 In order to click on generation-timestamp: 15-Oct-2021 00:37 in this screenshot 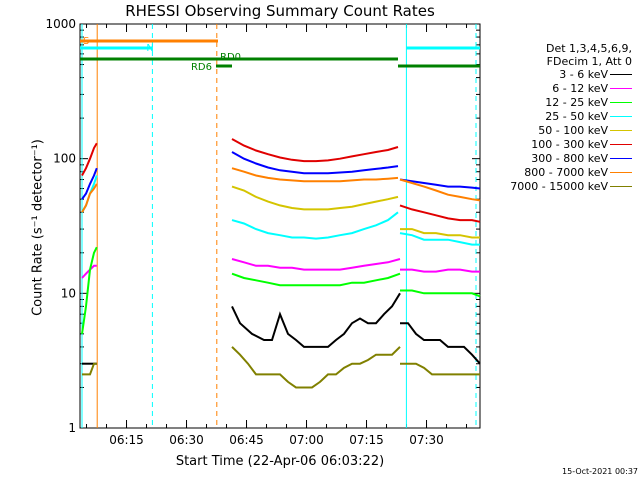, I will do `click(600, 471)`.